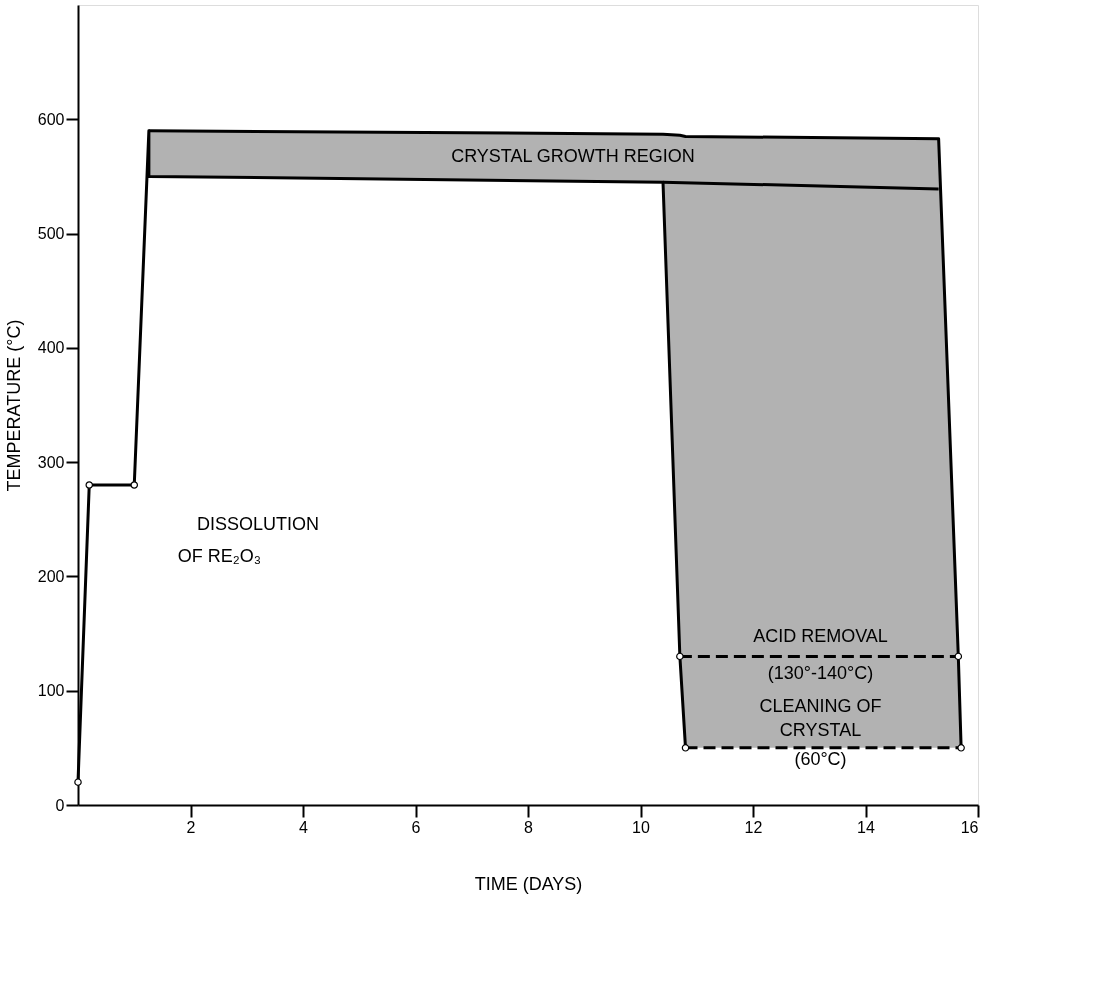 This screenshot has width=1115, height=1007. What do you see at coordinates (866, 827) in the screenshot?
I see `x-tick-label: 14` at bounding box center [866, 827].